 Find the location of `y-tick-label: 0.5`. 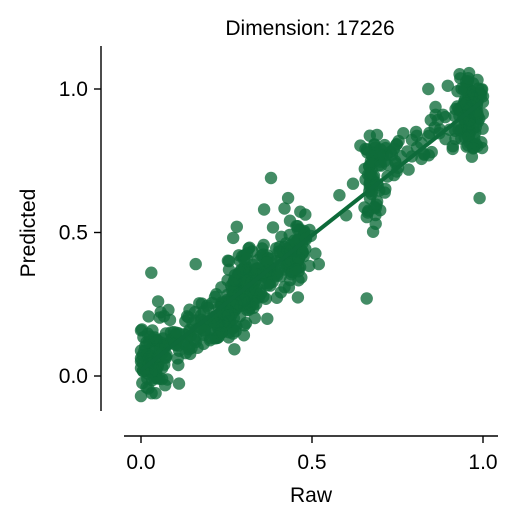

y-tick-label: 0.5 is located at coordinates (73, 233).